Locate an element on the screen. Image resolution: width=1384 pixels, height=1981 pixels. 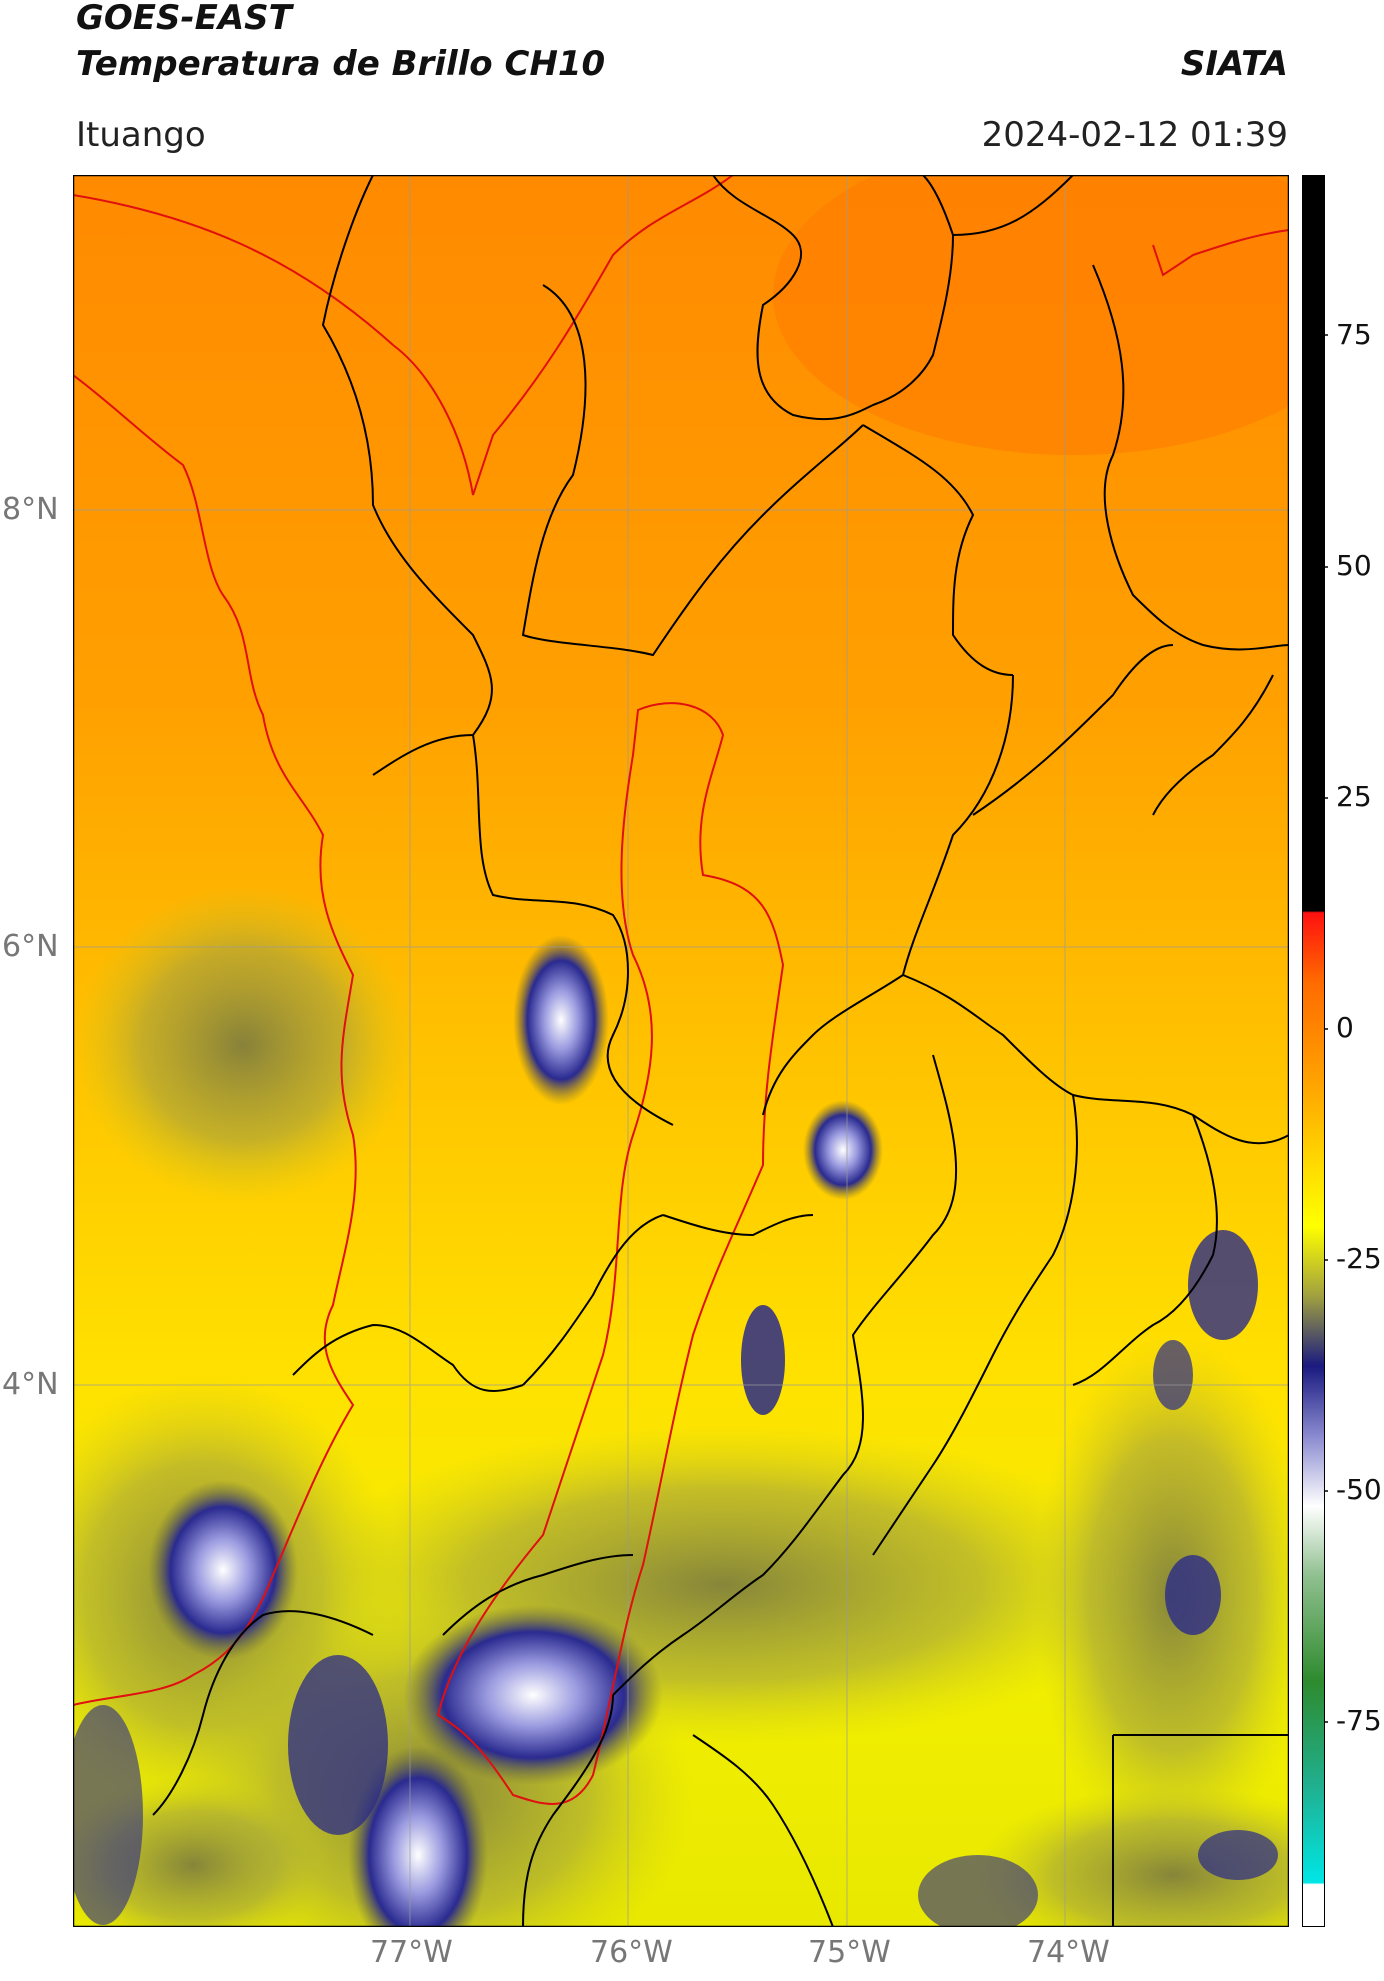
title-line1: GOES-EAST is located at coordinates (184, 19).